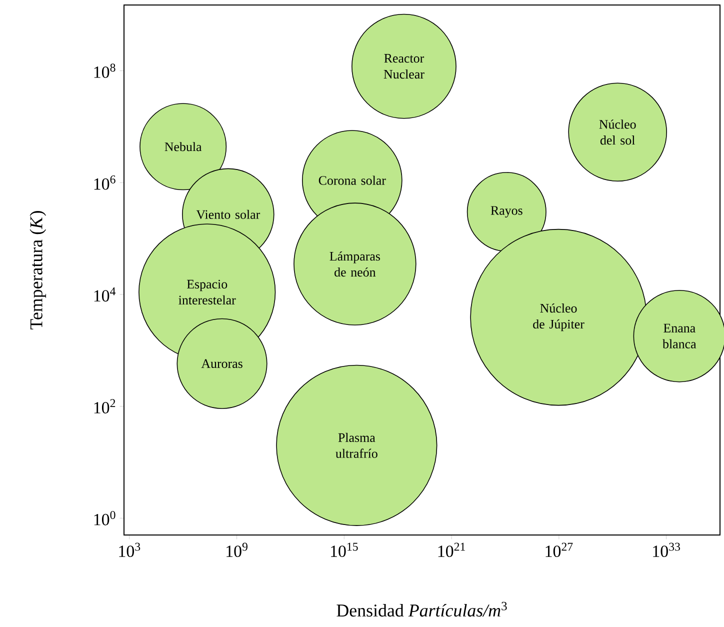 The width and height of the screenshot is (724, 627). I want to click on x-tick-label: 10$^{21}$, so click(451, 550).